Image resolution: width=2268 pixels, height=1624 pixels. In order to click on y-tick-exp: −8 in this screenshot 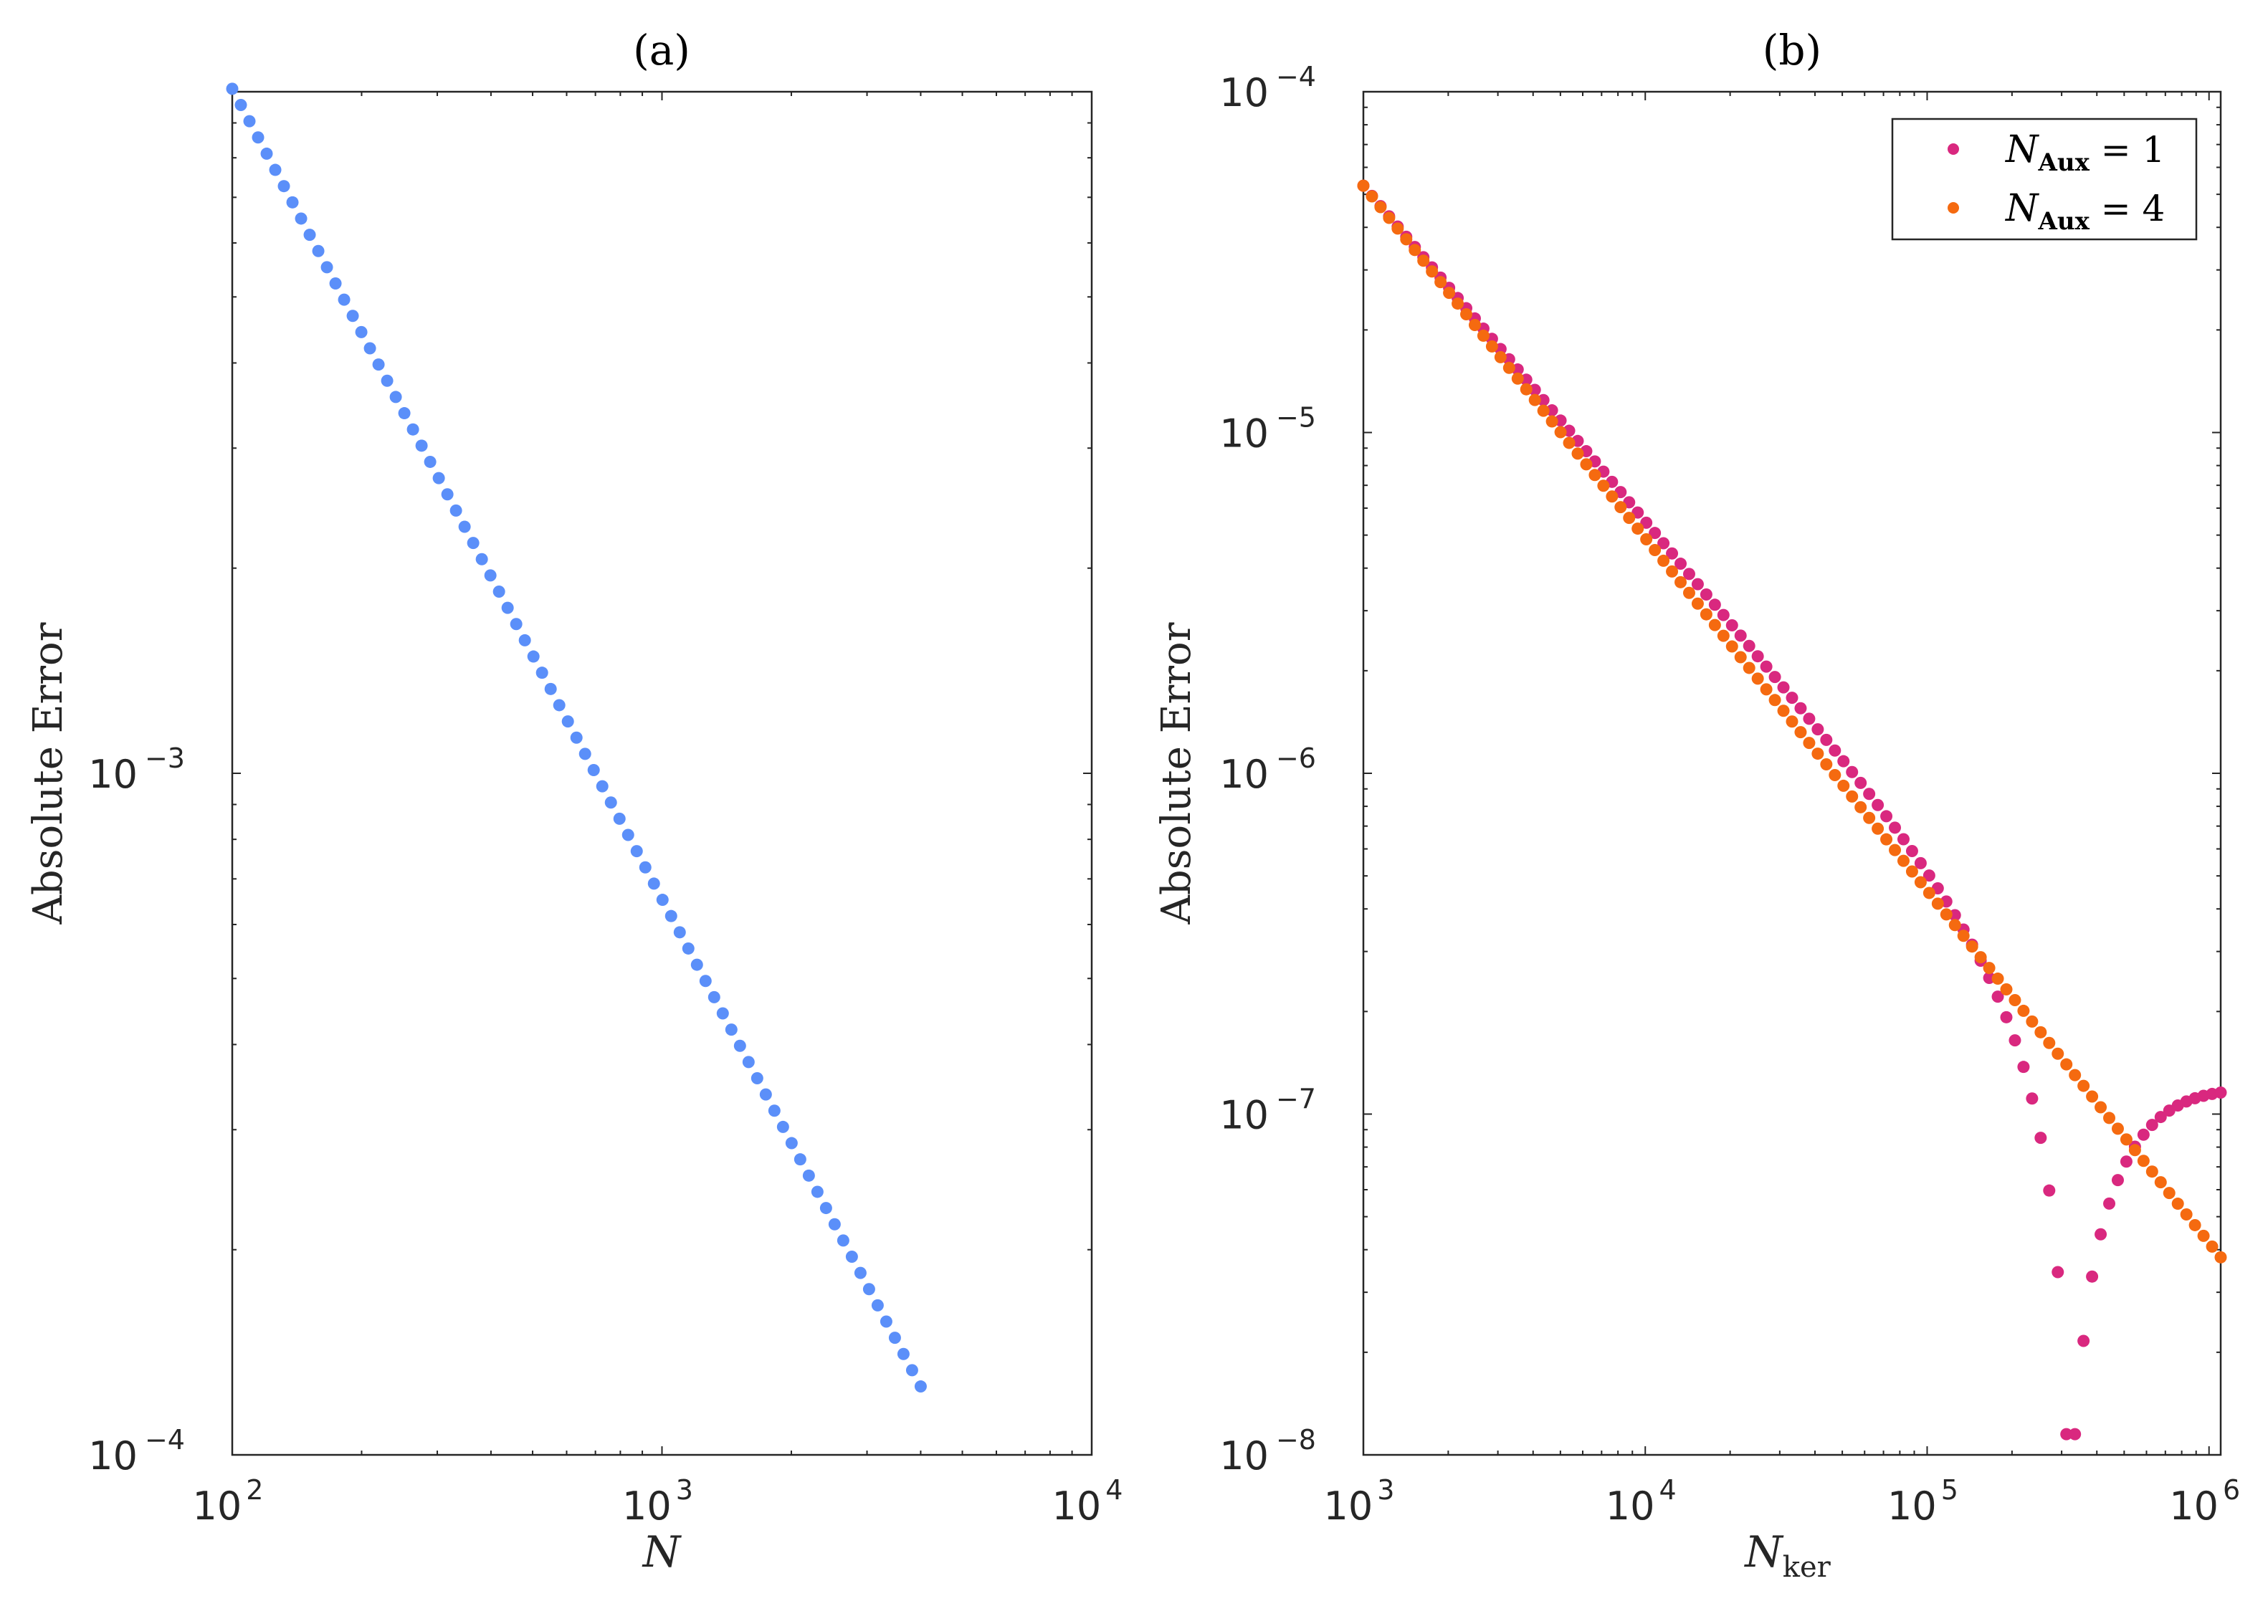, I will do `click(1296, 1440)`.